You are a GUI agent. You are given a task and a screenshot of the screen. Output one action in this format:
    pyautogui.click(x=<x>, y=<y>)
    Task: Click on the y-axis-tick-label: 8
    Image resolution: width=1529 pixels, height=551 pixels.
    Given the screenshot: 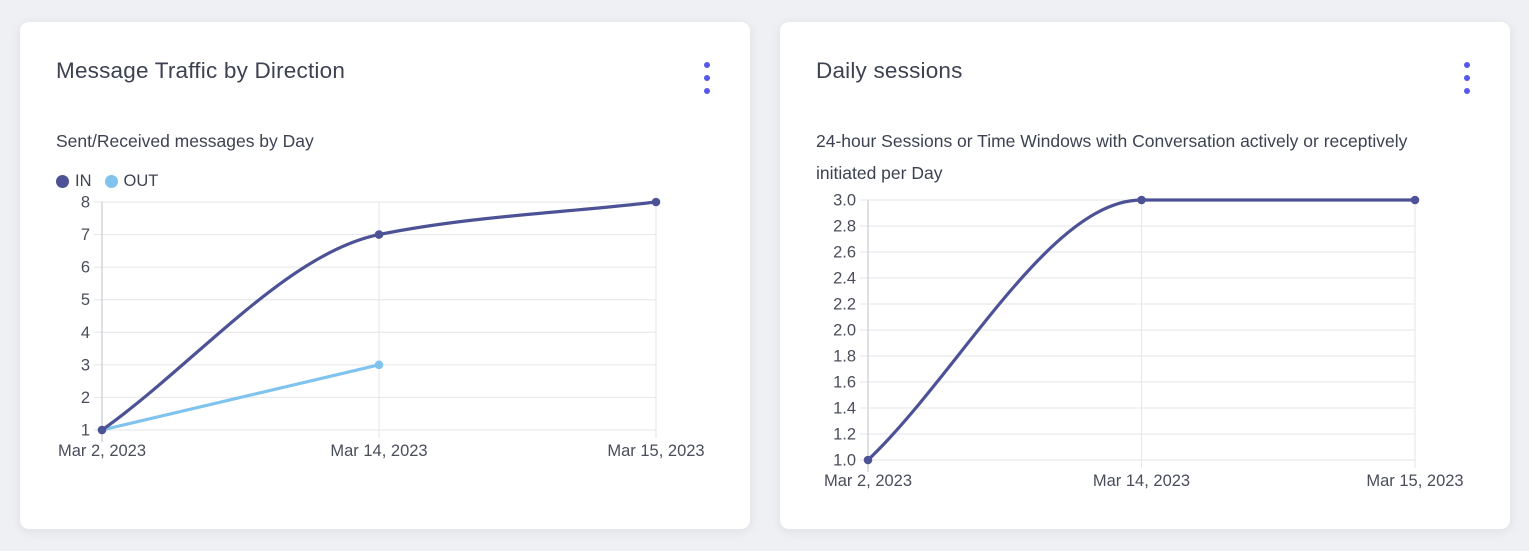 What is the action you would take?
    pyautogui.click(x=85, y=202)
    